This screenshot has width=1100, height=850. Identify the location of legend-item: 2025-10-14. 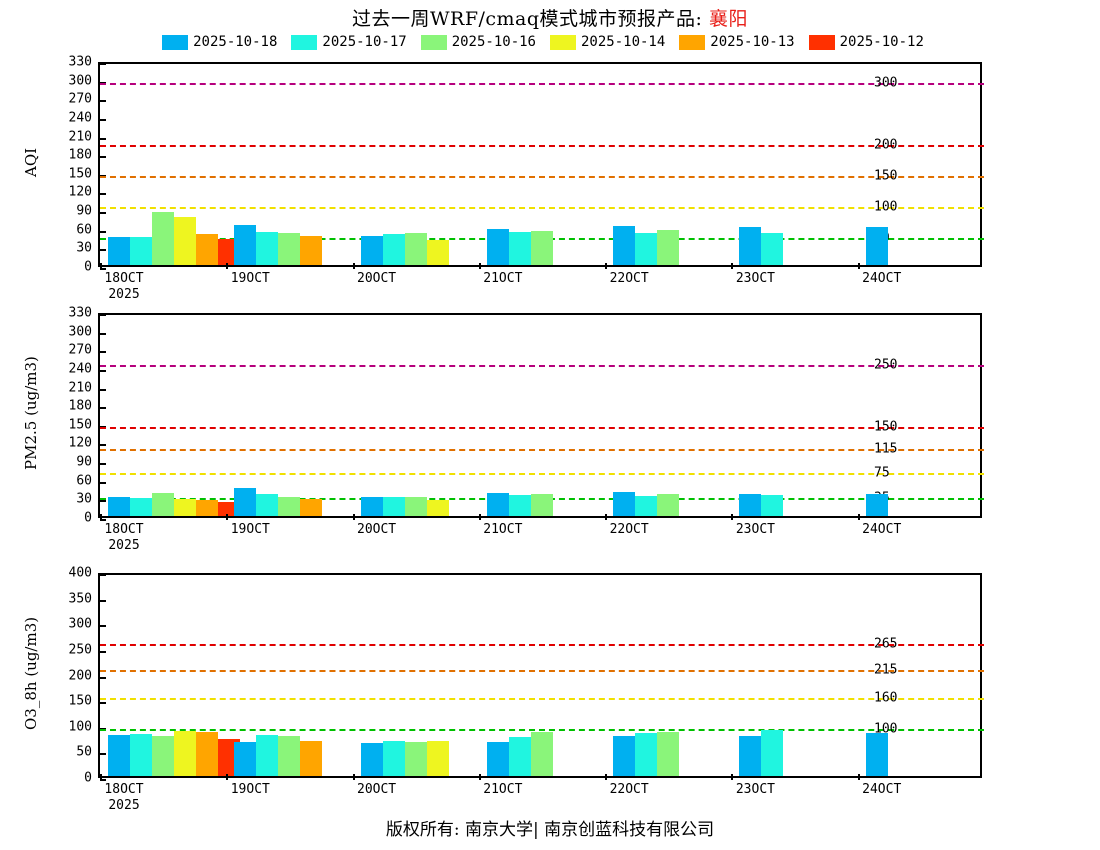
(607, 42).